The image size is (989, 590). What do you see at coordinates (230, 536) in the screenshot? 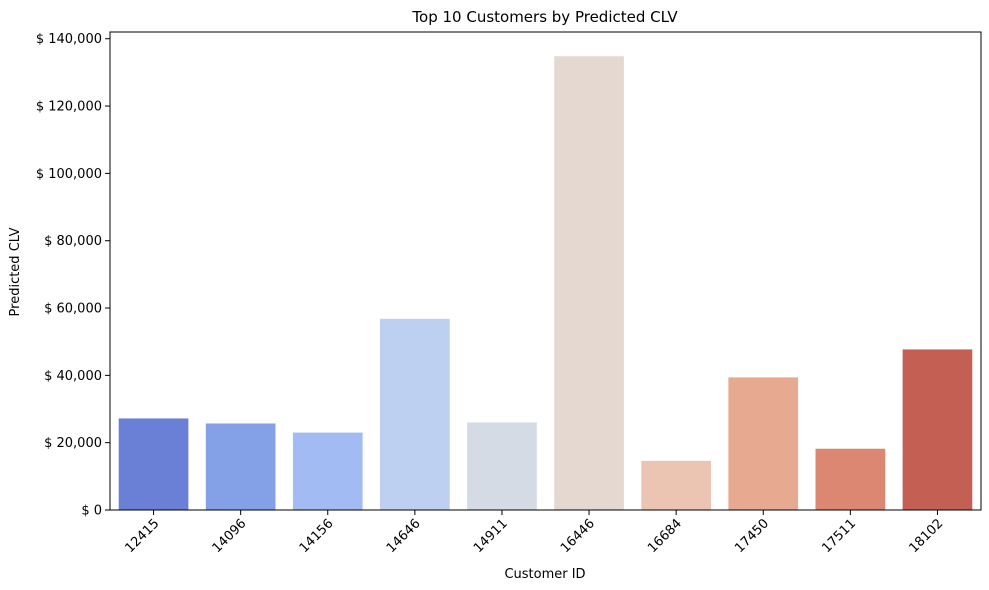
I see `x-tick-label: 14096` at bounding box center [230, 536].